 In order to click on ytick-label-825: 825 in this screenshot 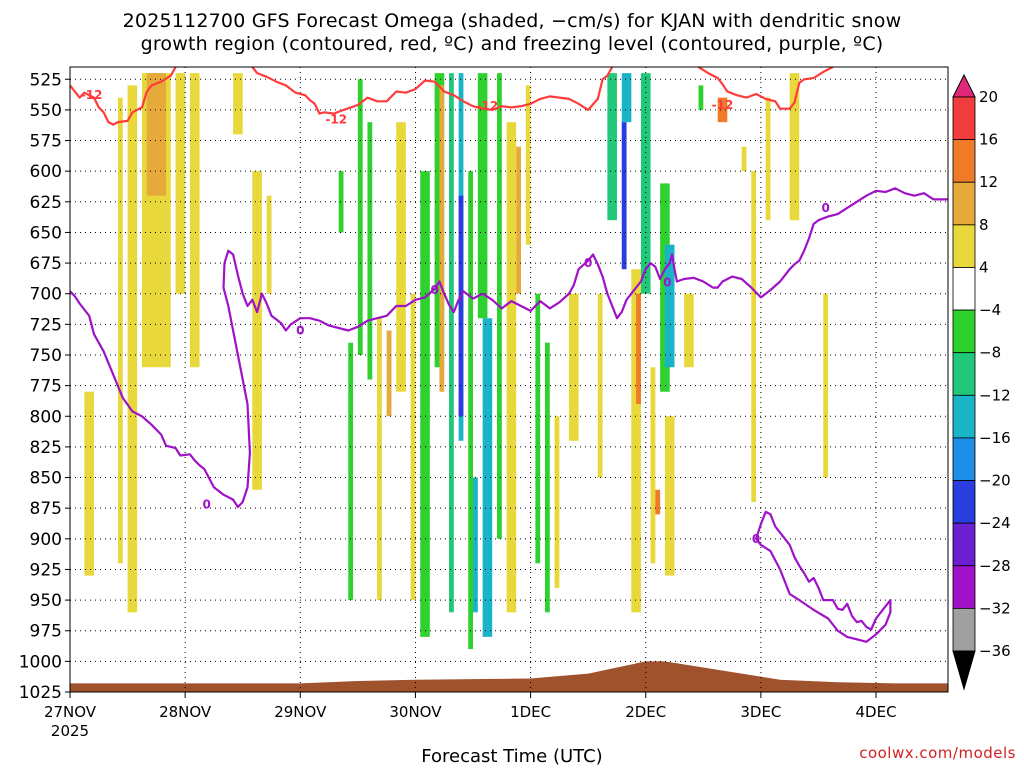, I will do `click(46, 448)`.